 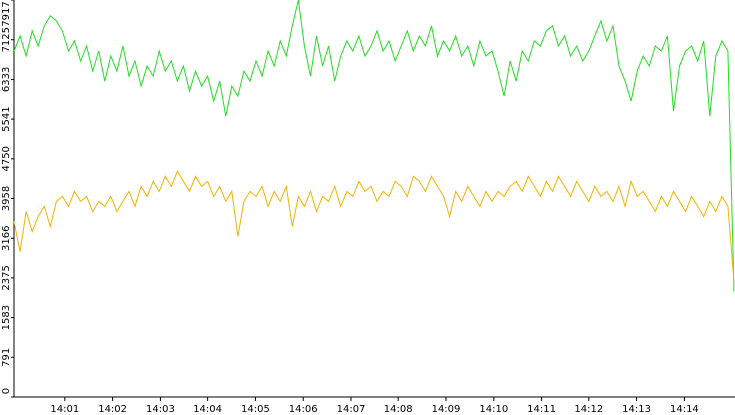 I want to click on y-tick-label: 7917, so click(x=6, y=13).